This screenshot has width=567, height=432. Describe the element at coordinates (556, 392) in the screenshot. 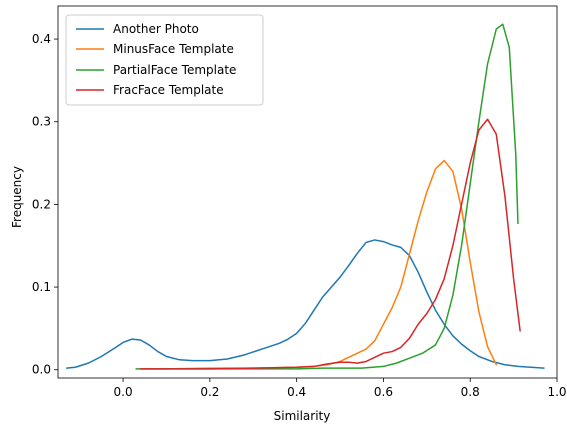

I see `x-tick-label: 1.0` at that location.